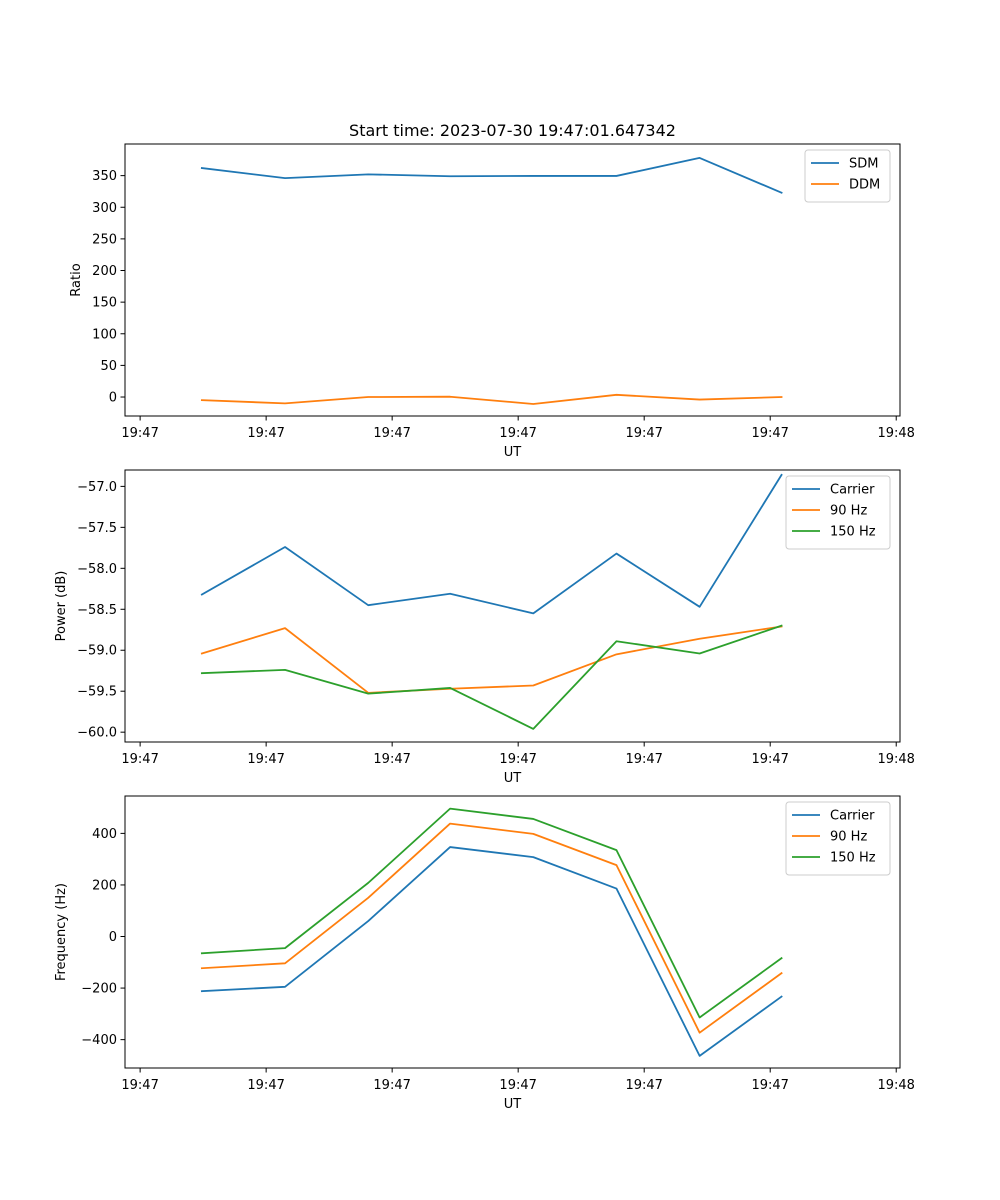 Image resolution: width=1000 pixels, height=1200 pixels. What do you see at coordinates (99, 989) in the screenshot?
I see `y-tick-label: −200` at bounding box center [99, 989].